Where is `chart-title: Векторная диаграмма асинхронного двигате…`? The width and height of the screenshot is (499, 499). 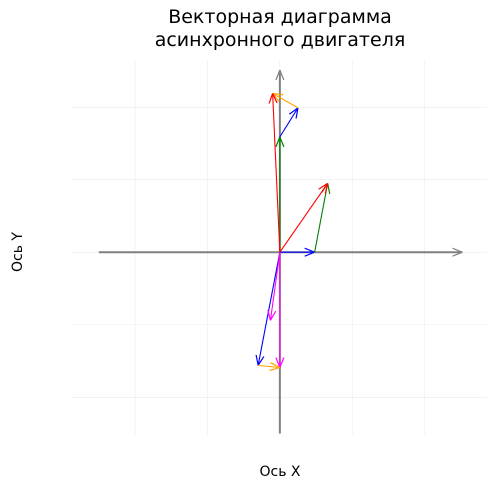 chart-title: Векторная диаграмма асинхронного двигате… is located at coordinates (280, 28).